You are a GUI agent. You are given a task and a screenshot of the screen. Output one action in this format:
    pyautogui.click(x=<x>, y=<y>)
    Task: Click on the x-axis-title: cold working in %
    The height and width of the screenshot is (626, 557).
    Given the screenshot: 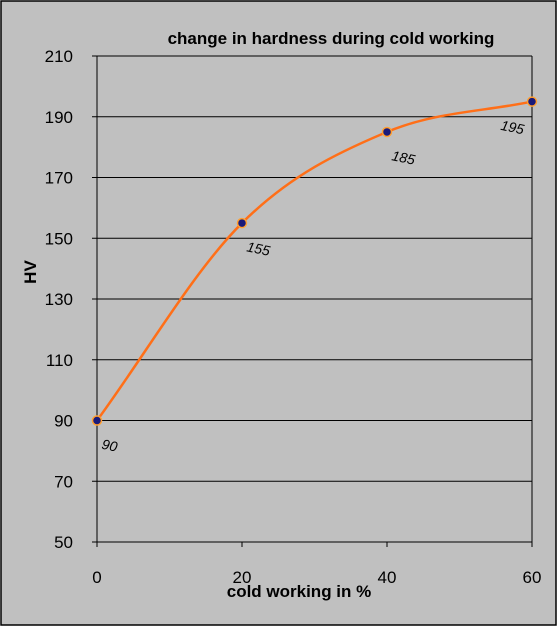 What is the action you would take?
    pyautogui.click(x=299, y=591)
    